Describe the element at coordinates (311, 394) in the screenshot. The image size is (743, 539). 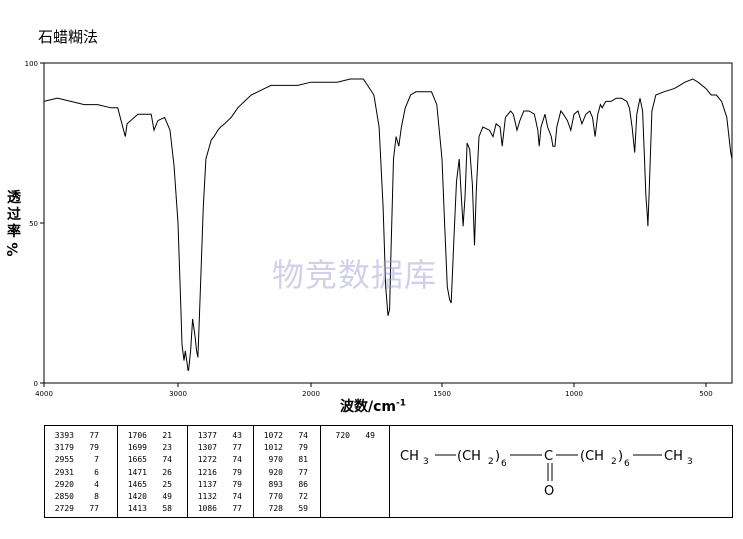
I see `x-tick-label: 2000` at that location.